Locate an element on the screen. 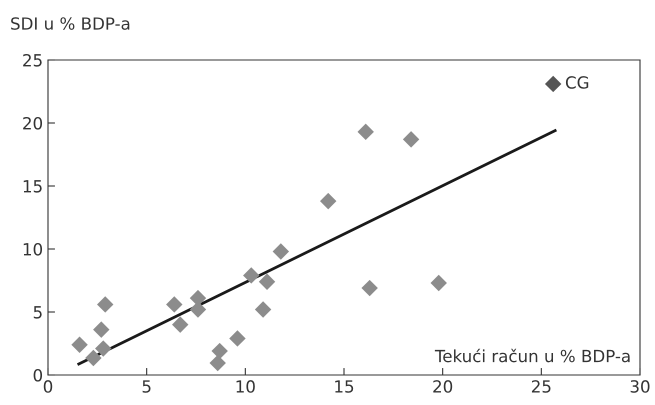 The image size is (655, 405). y-tick-label: 10 is located at coordinates (33, 249).